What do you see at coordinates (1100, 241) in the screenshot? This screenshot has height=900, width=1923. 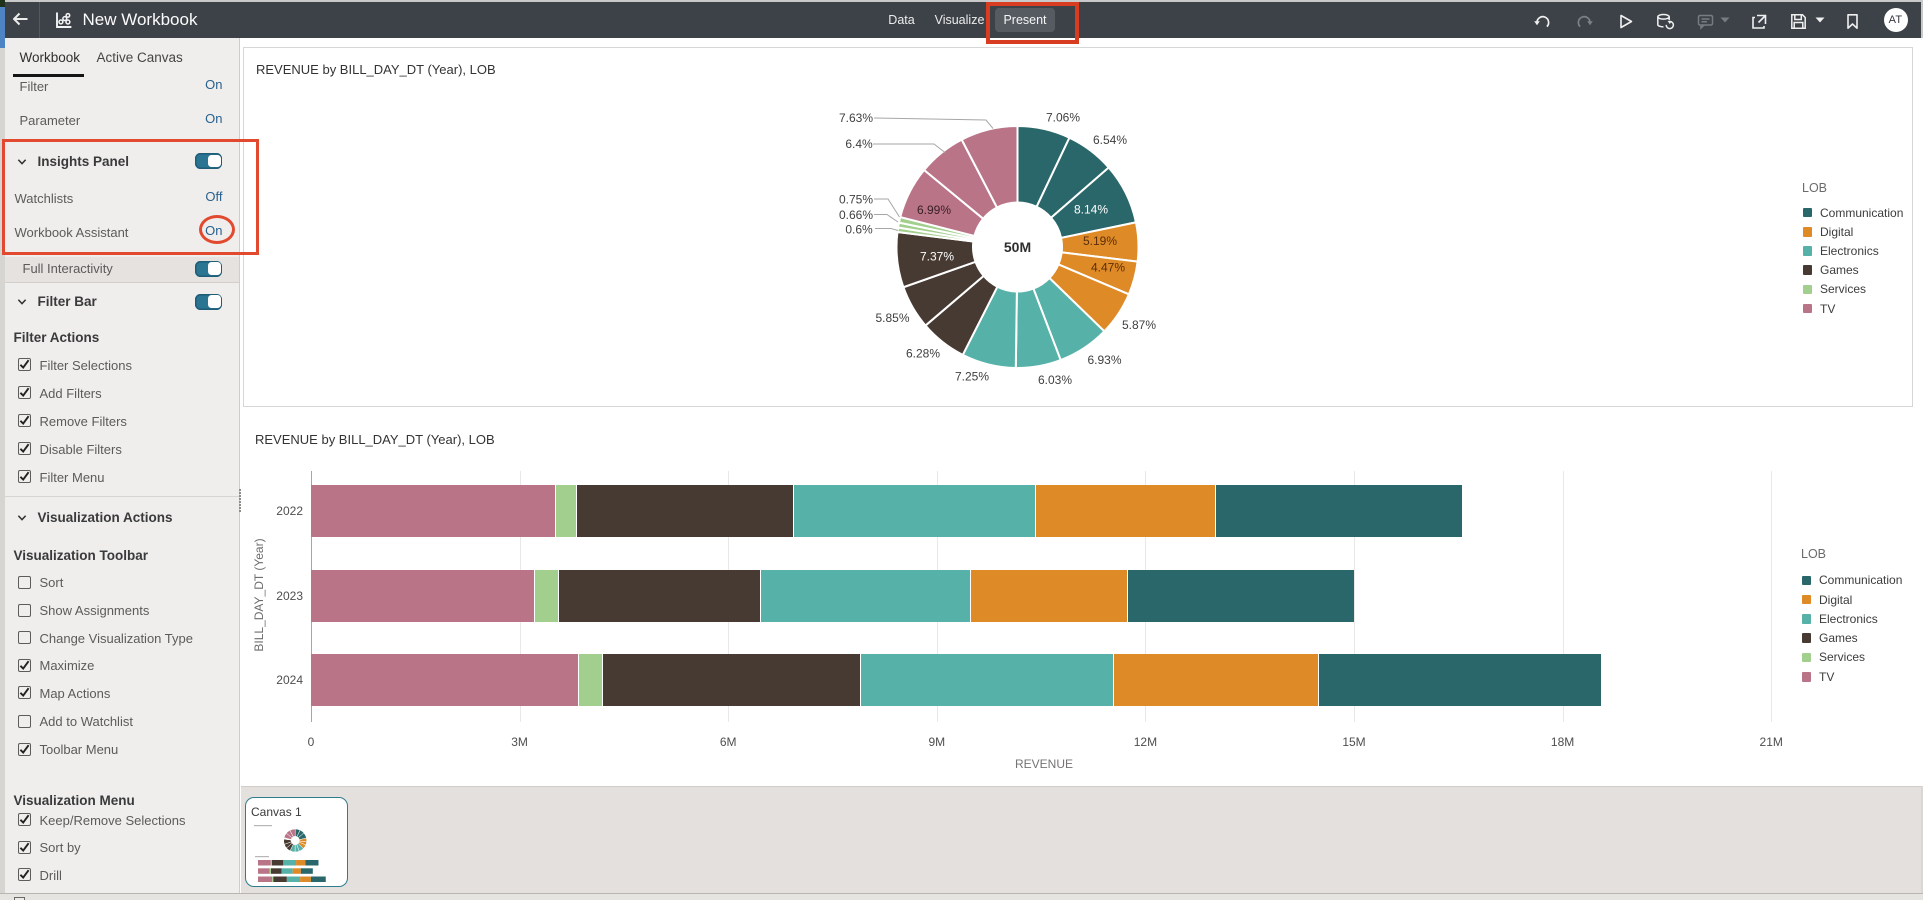 I see `svg-text: 5.19%` at bounding box center [1100, 241].